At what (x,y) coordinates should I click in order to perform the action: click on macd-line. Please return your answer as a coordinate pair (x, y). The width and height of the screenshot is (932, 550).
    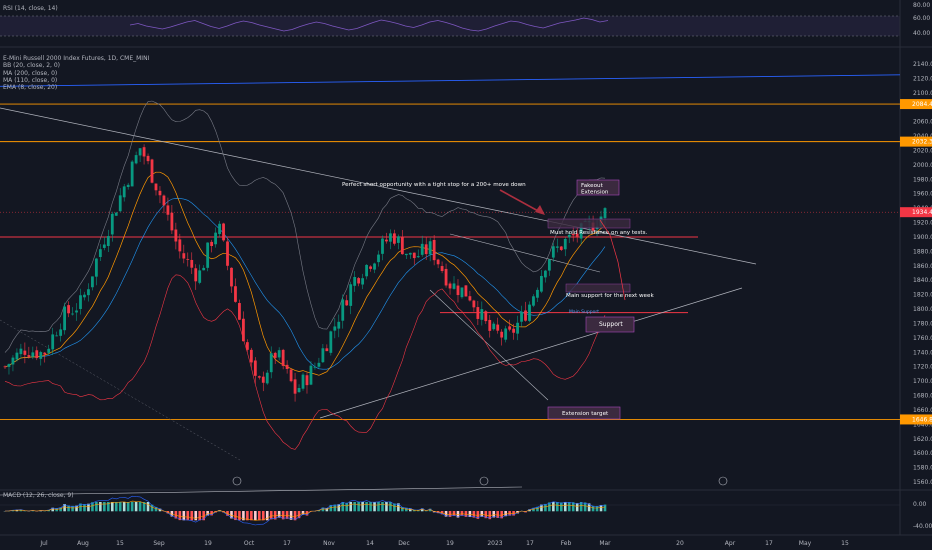
    Looking at the image, I should click on (305, 510).